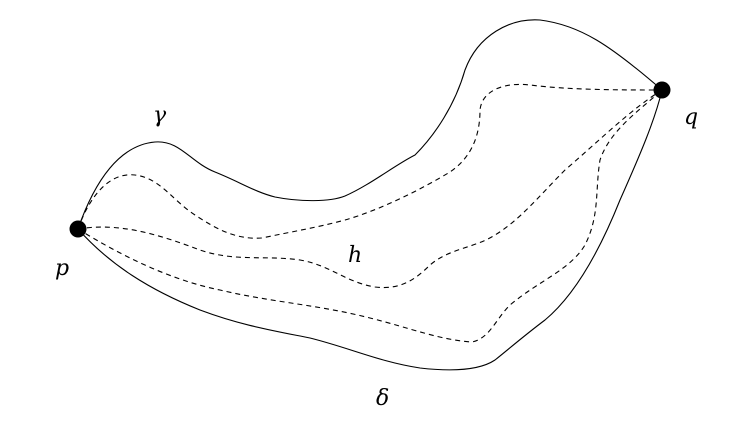 This screenshot has height=426, width=743. I want to click on label-p: p, so click(62, 268).